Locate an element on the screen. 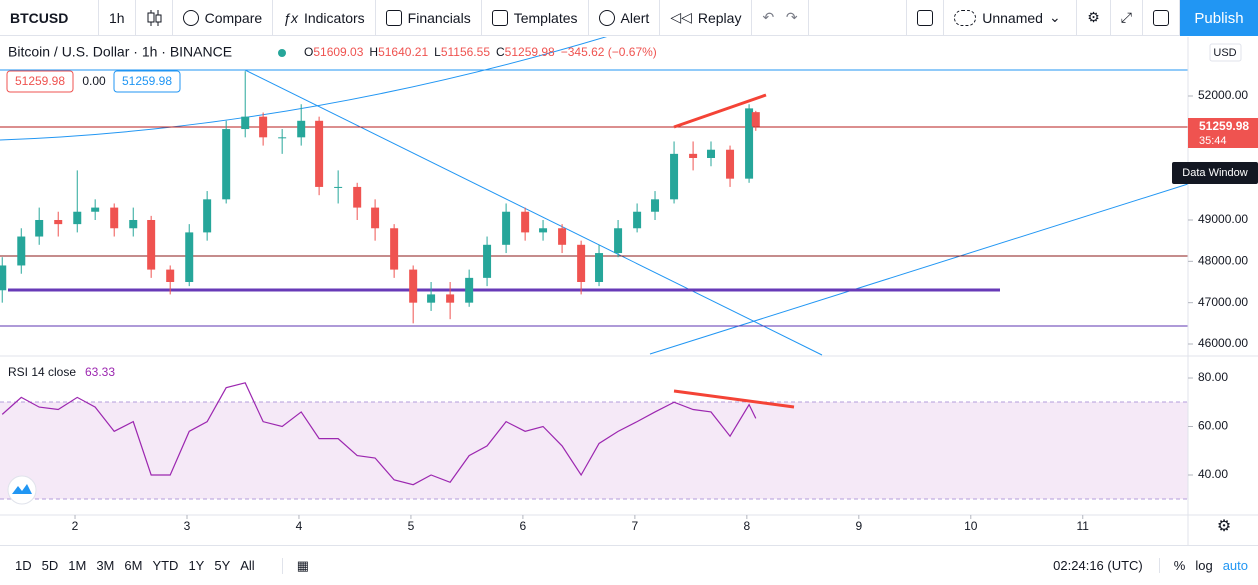 The image size is (1258, 585). y-tick-label: 48000.00 is located at coordinates (1223, 261).